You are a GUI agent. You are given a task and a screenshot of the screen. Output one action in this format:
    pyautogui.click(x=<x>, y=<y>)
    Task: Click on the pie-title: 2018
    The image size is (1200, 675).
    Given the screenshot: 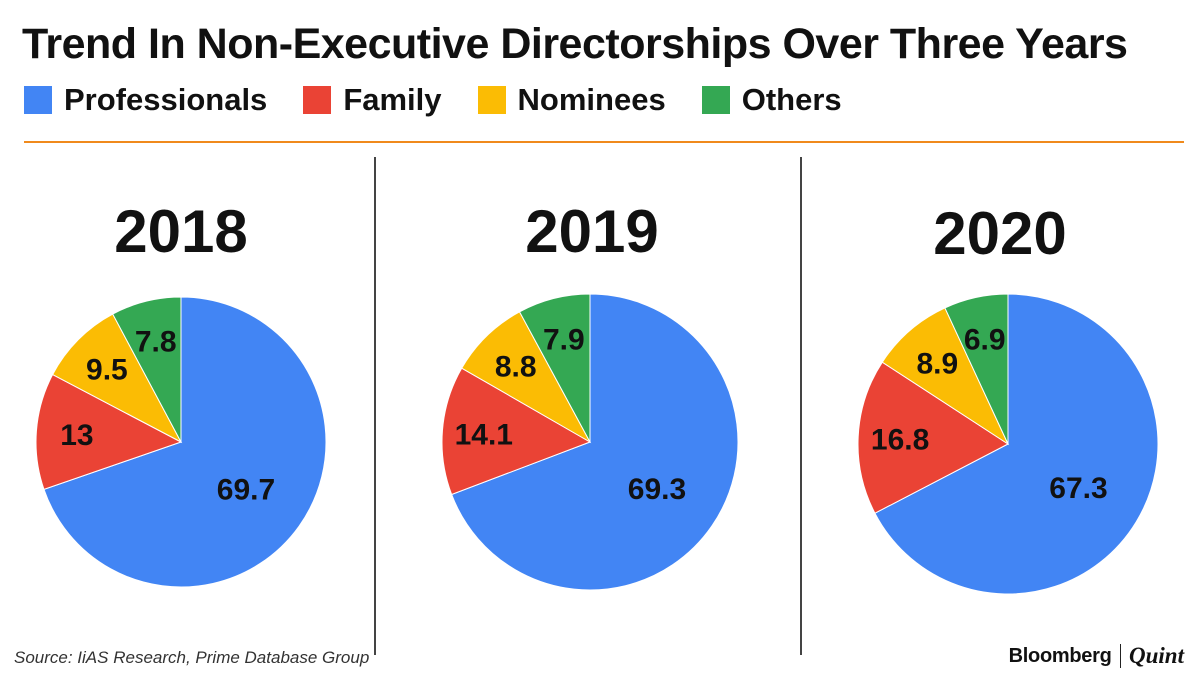 What is the action you would take?
    pyautogui.click(x=180, y=231)
    